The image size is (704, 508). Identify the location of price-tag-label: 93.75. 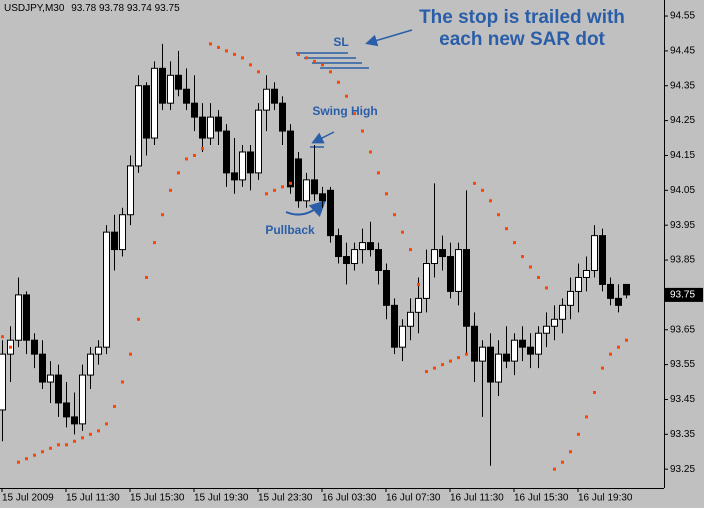
(682, 295).